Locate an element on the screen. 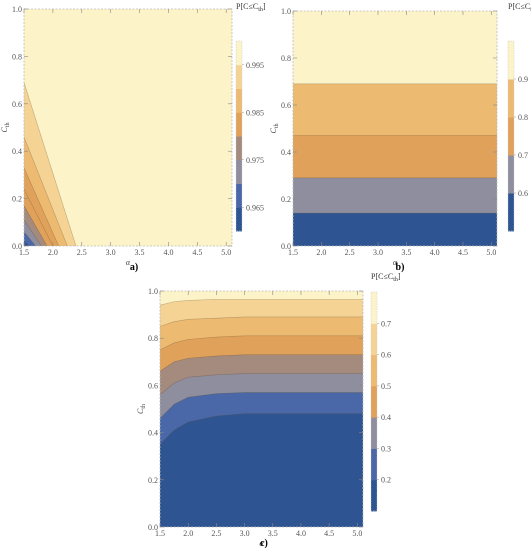  legend-tick-label: 0.5 is located at coordinates (386, 386).